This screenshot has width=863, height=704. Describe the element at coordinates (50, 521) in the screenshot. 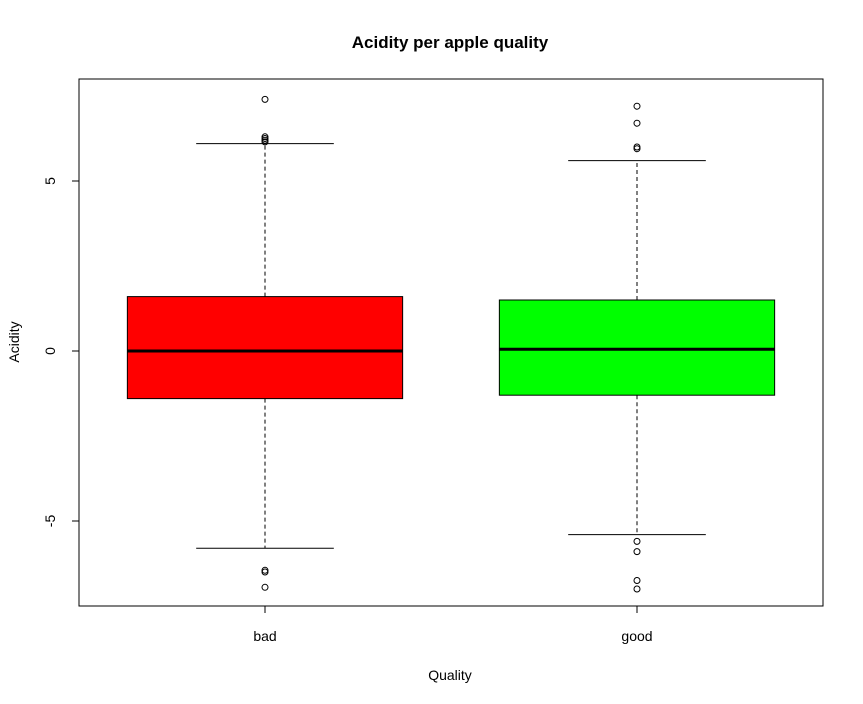

I see `y-tick-label: -5` at that location.